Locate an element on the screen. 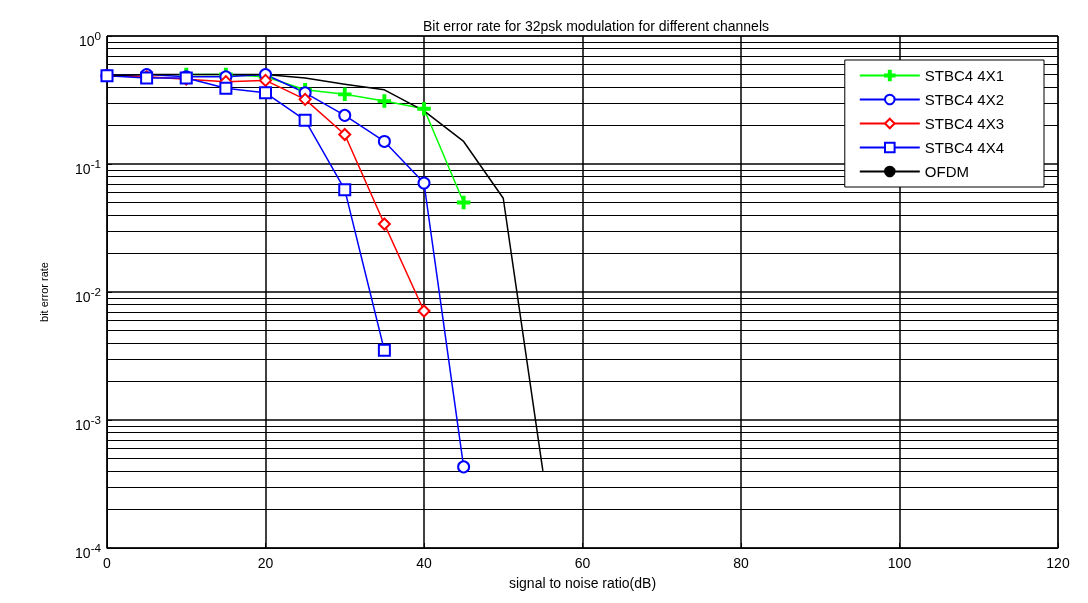 The height and width of the screenshot is (603, 1088). x-tick-label: 20 is located at coordinates (265, 563).